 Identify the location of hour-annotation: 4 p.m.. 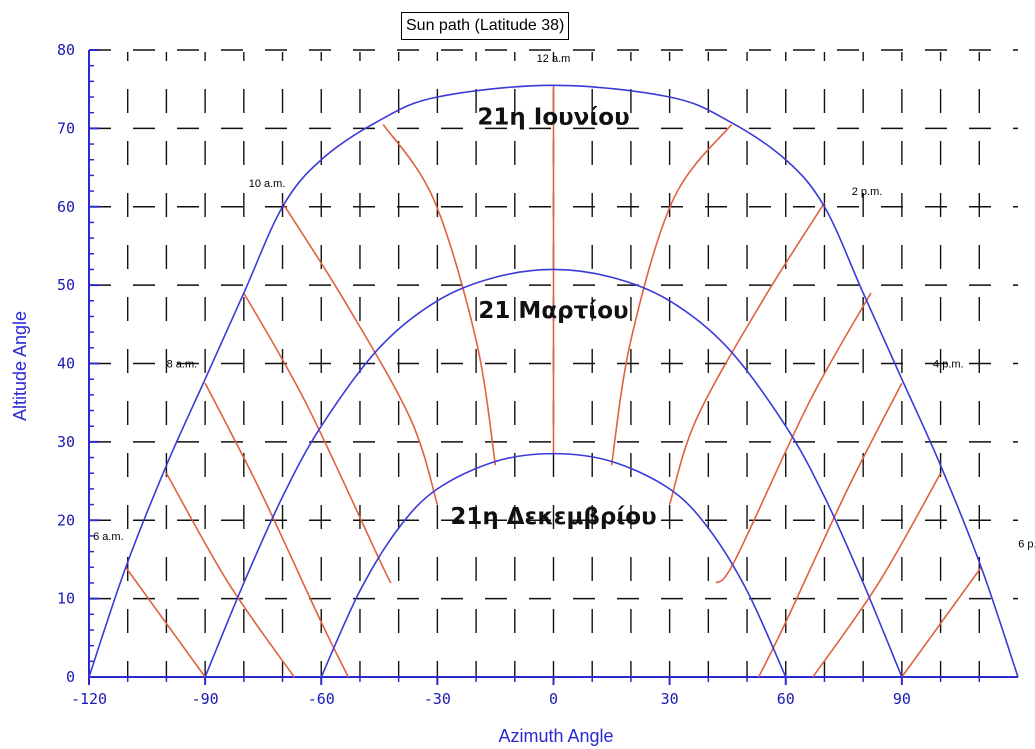
(948, 364).